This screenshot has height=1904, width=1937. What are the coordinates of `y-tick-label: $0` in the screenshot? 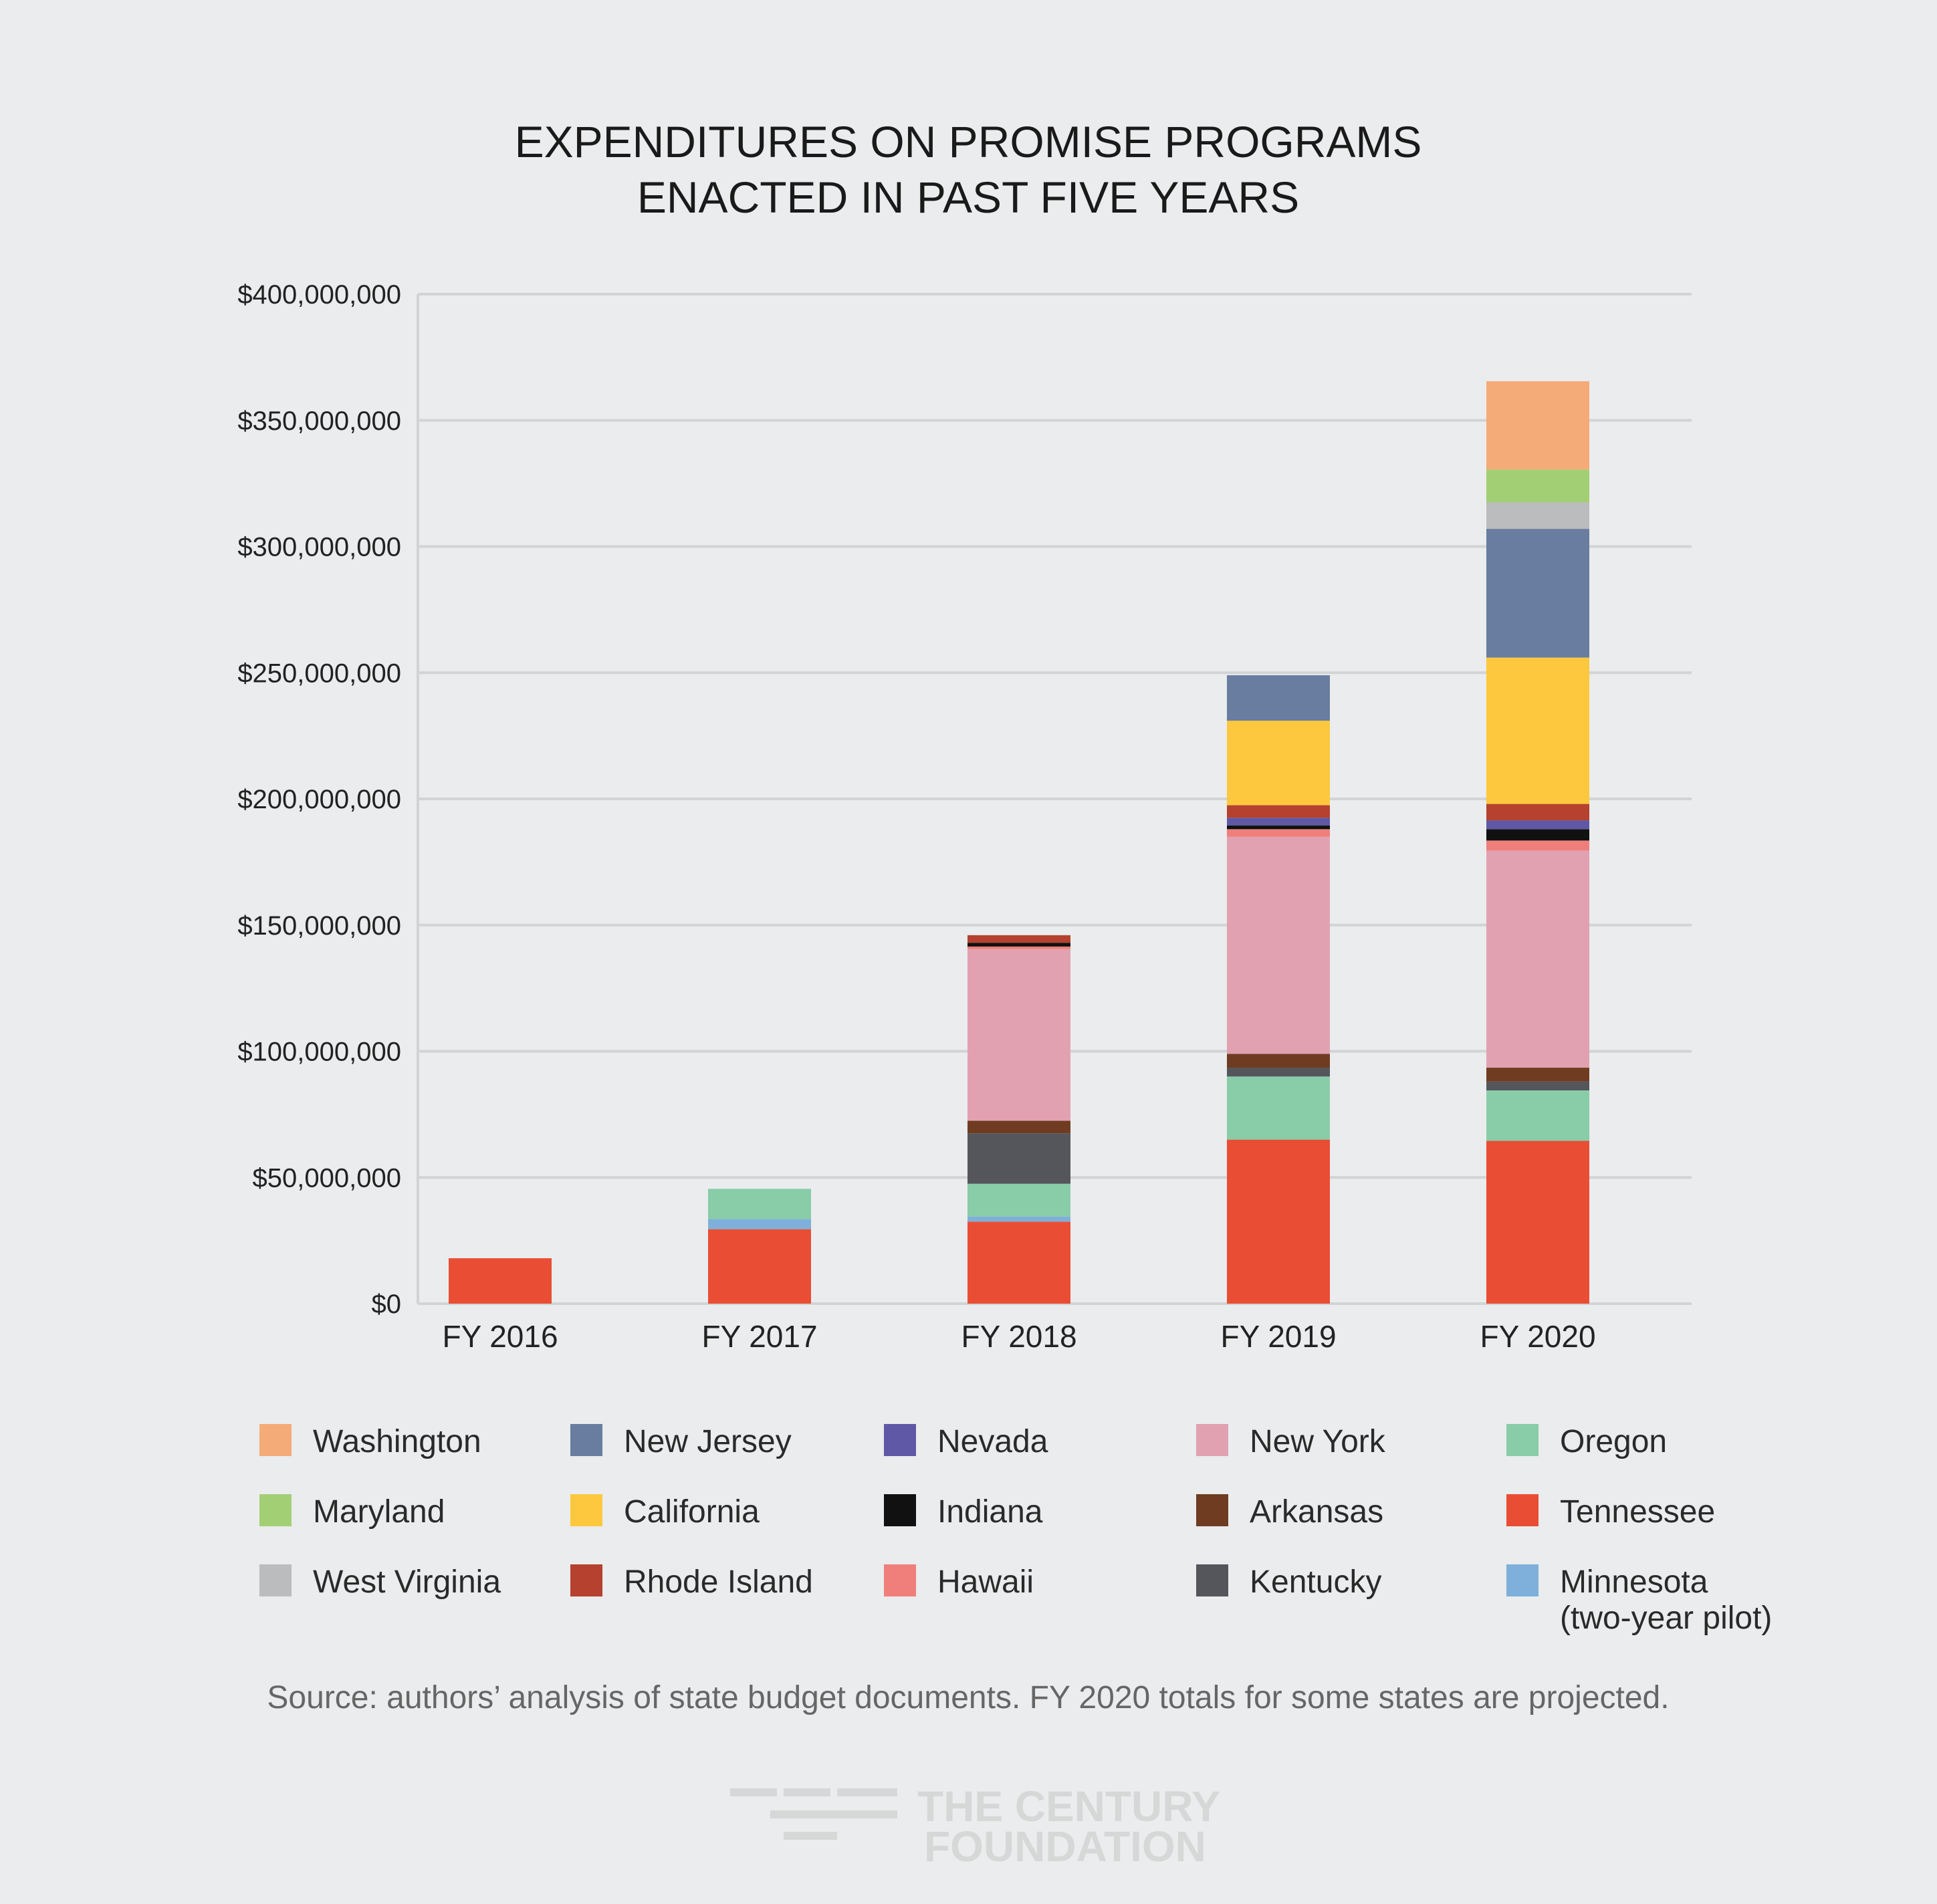 It's located at (387, 1304).